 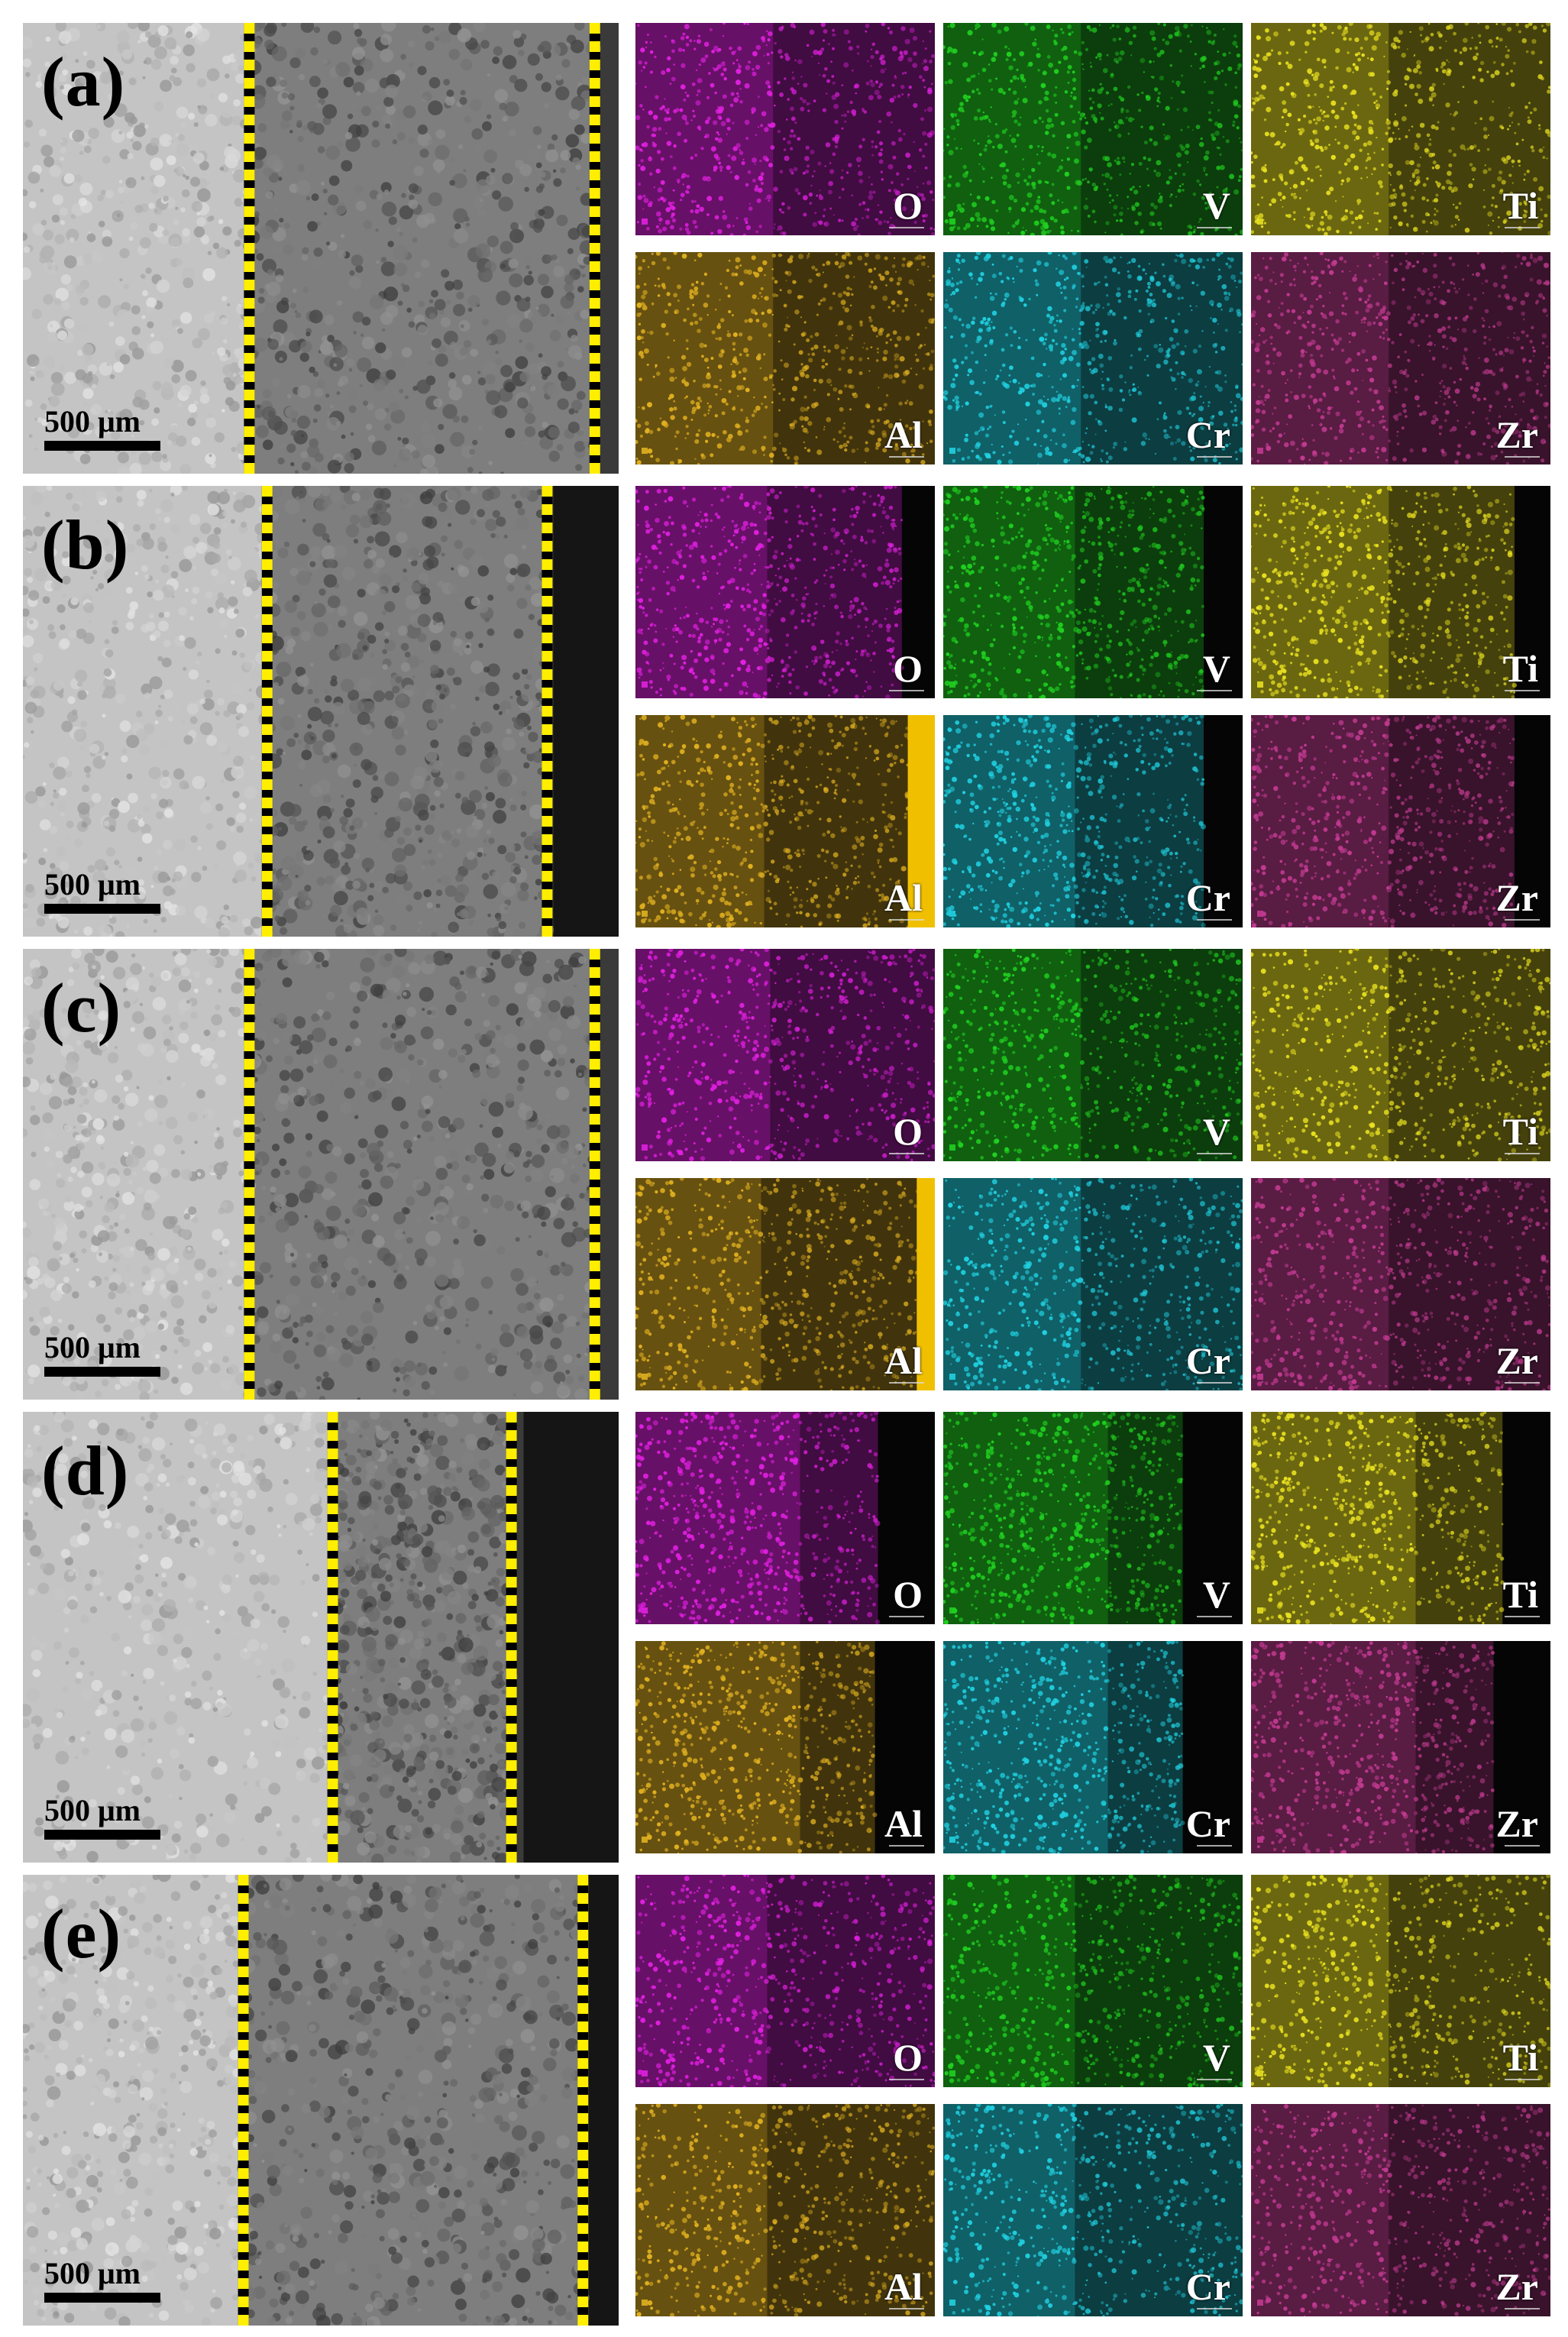 I want to click on panel-label: (d), so click(x=85, y=1470).